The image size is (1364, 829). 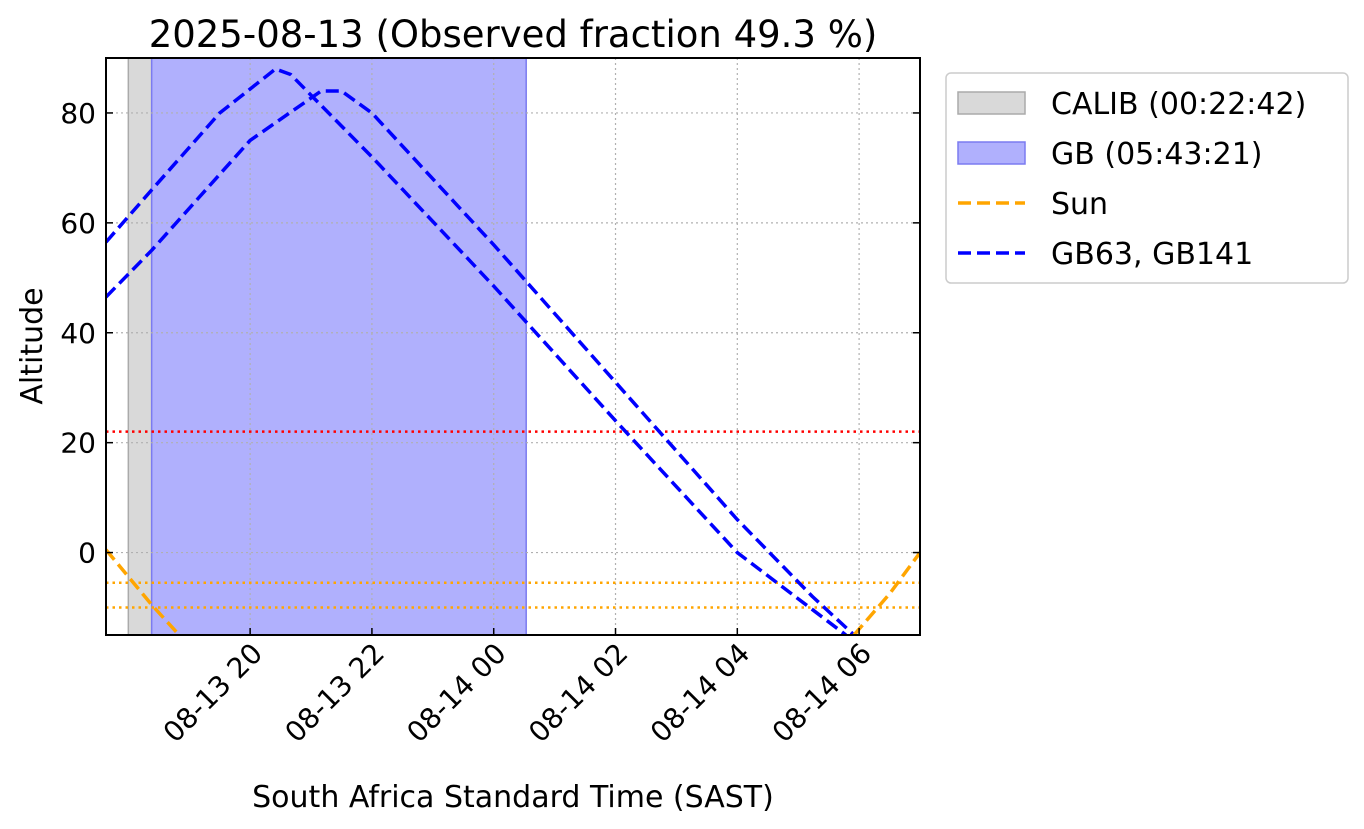 What do you see at coordinates (213, 693) in the screenshot?
I see `x-tick-label: 08-13 20` at bounding box center [213, 693].